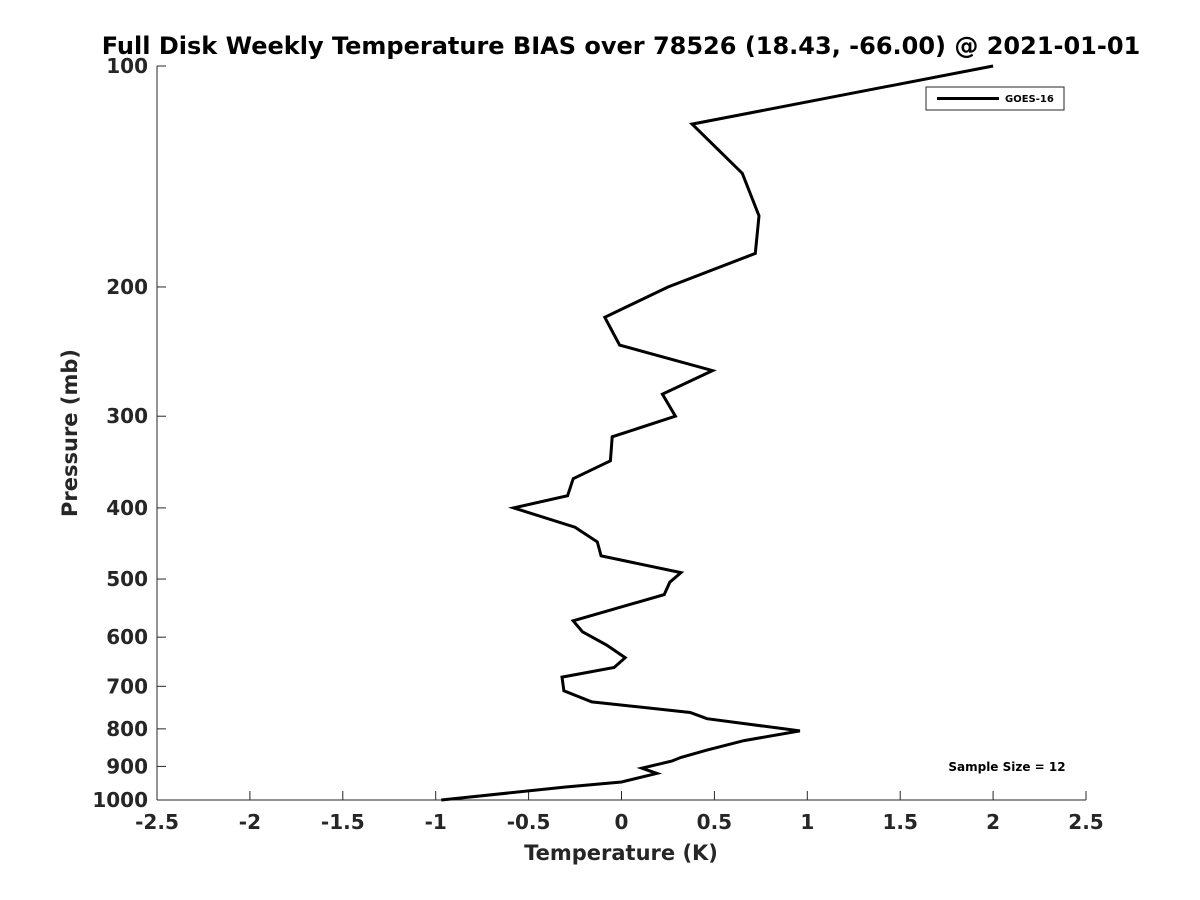 The height and width of the screenshot is (900, 1200). What do you see at coordinates (622, 822) in the screenshot?
I see `x-tick-label: 0` at bounding box center [622, 822].